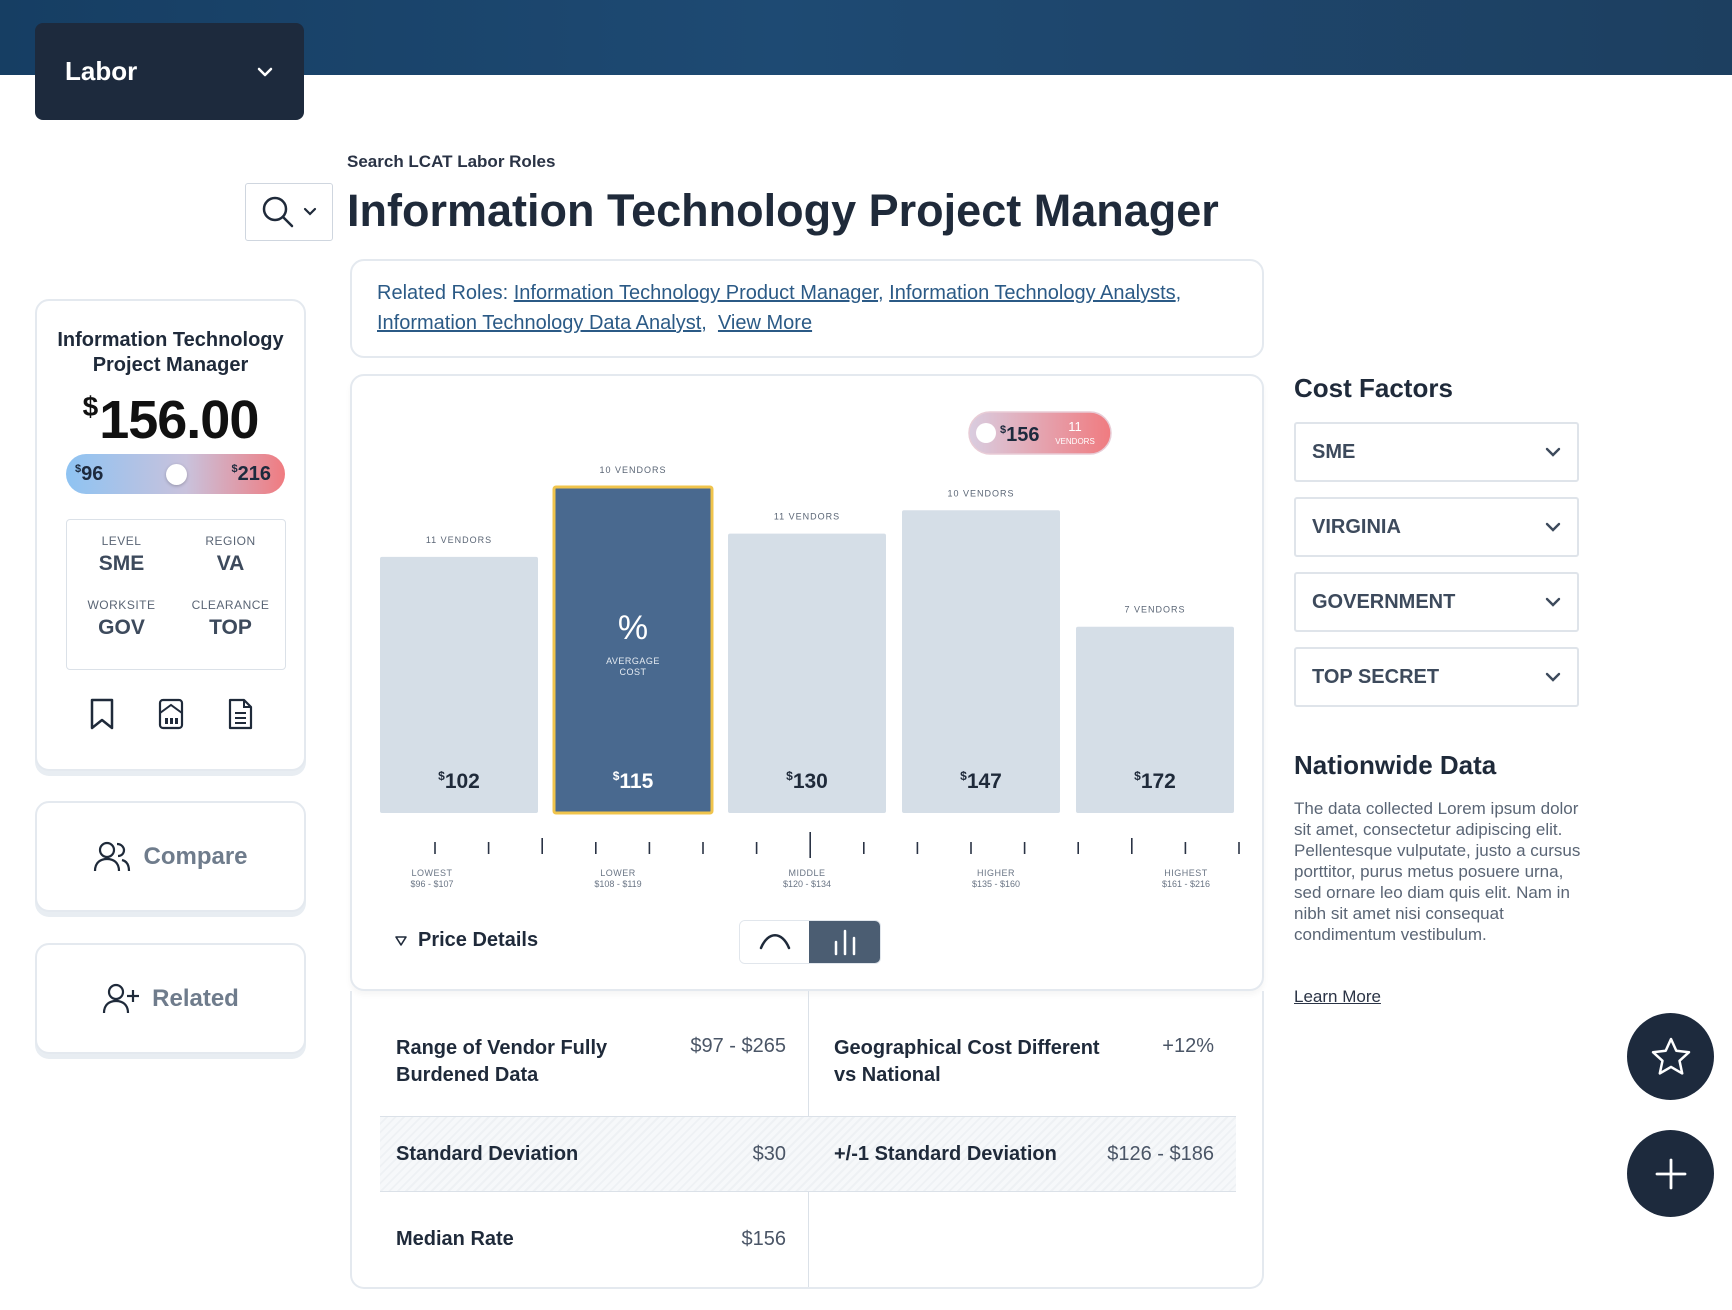  I want to click on related-roles-prefix: Related Roles:, so click(443, 293).